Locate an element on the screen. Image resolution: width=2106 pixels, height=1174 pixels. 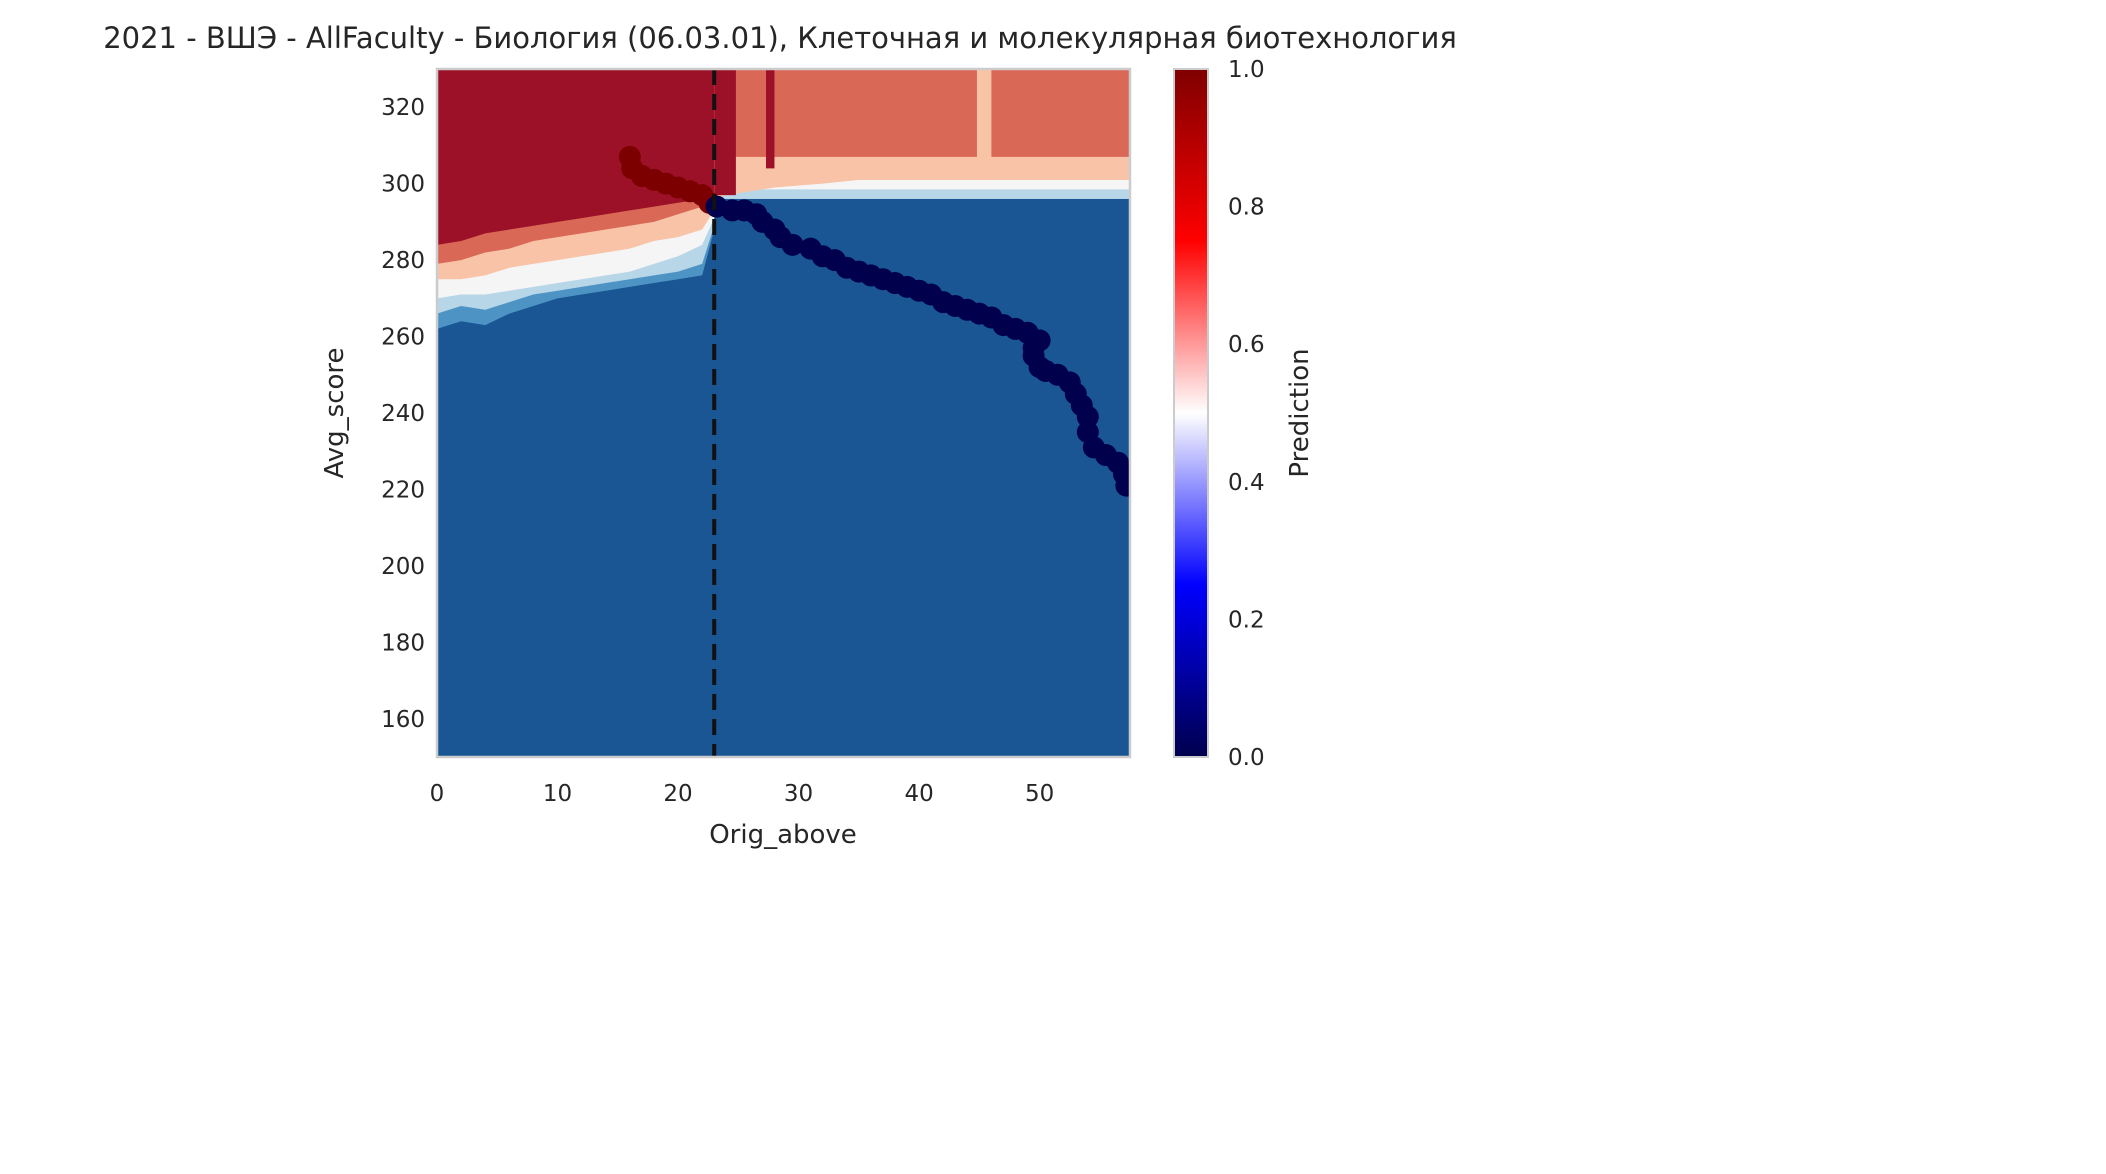
y-tick-label: 240 is located at coordinates (403, 414).